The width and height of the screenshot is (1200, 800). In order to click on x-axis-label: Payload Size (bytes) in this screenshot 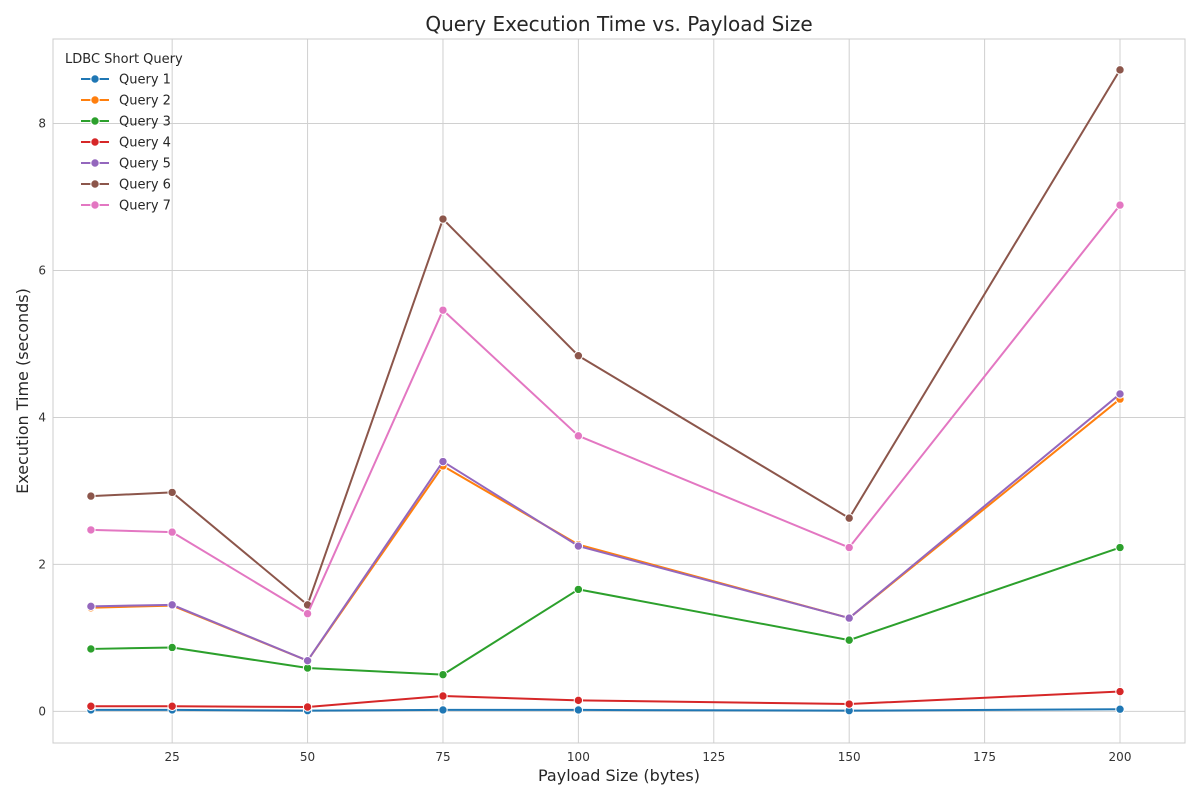, I will do `click(619, 775)`.